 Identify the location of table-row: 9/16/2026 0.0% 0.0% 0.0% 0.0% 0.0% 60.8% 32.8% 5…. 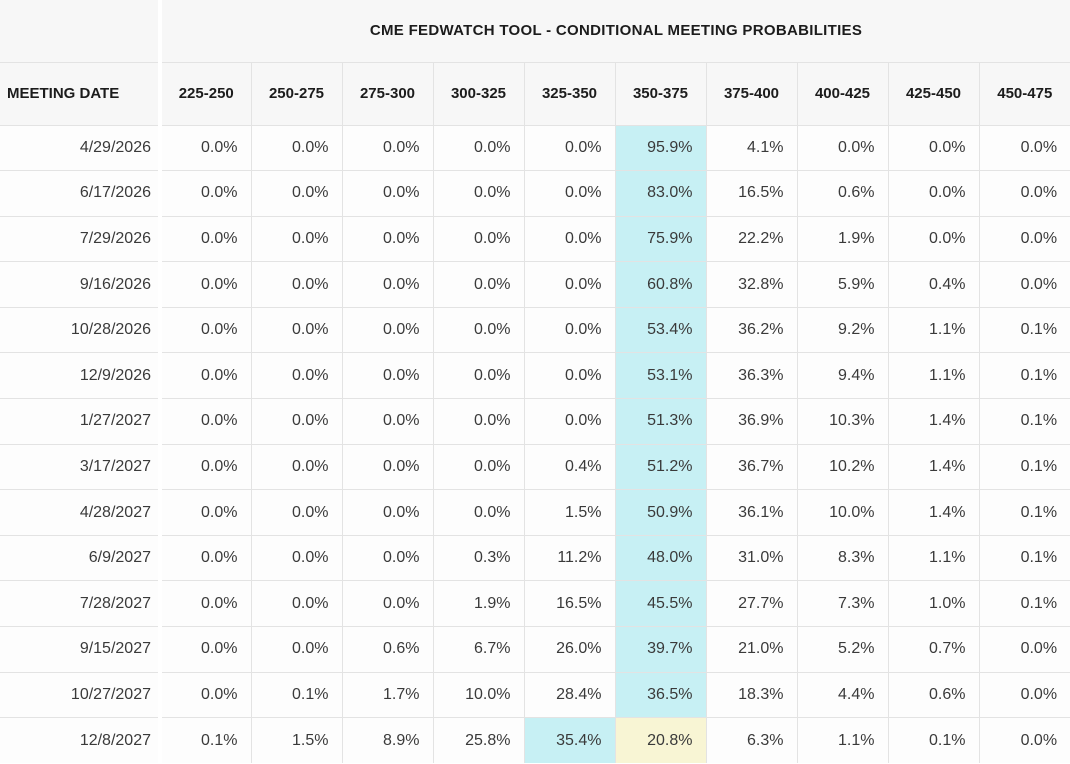
(535, 284).